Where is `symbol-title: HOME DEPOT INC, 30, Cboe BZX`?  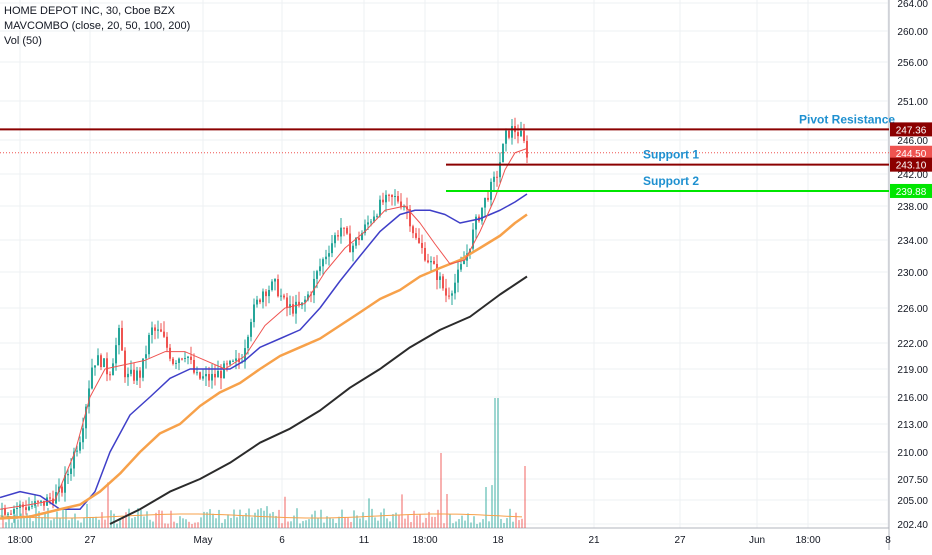 symbol-title: HOME DEPOT INC, 30, Cboe BZX is located at coordinates (89, 11).